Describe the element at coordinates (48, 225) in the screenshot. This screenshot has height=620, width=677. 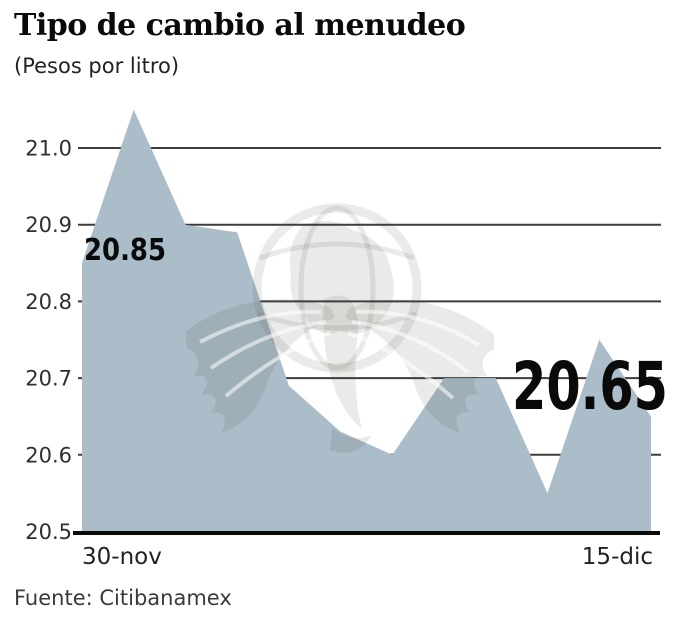
I see `y-tick-label-20.9: 20.9` at that location.